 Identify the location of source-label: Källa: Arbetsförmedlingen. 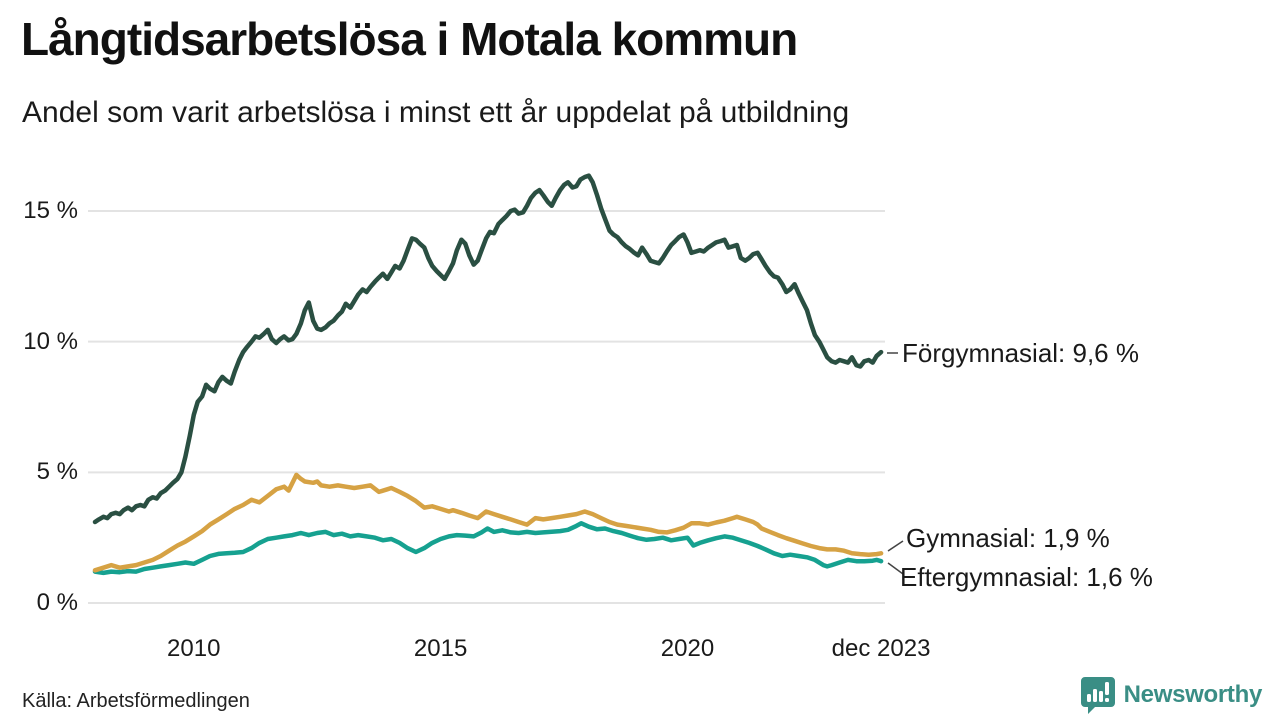
(136, 701).